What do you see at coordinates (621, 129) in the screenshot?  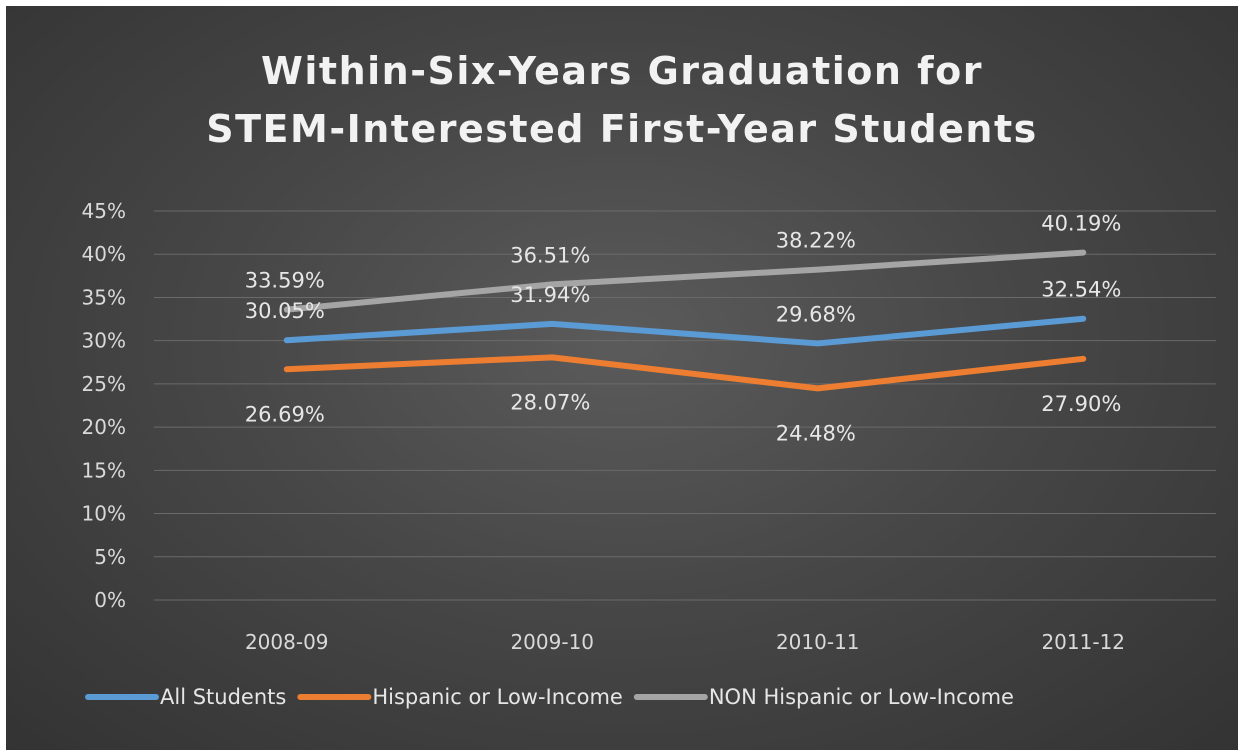 I see `chart-title-line-2: STEM-Interested First-Year Students` at bounding box center [621, 129].